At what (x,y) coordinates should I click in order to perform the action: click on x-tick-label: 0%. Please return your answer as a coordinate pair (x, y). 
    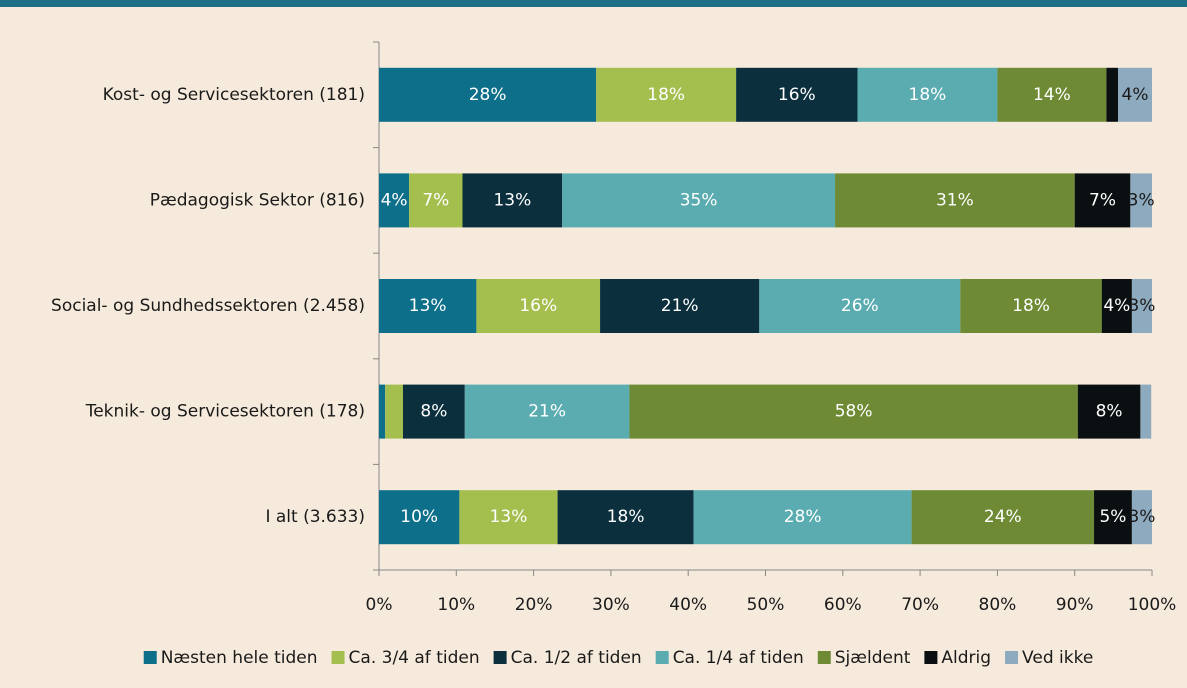
    Looking at the image, I should click on (379, 605).